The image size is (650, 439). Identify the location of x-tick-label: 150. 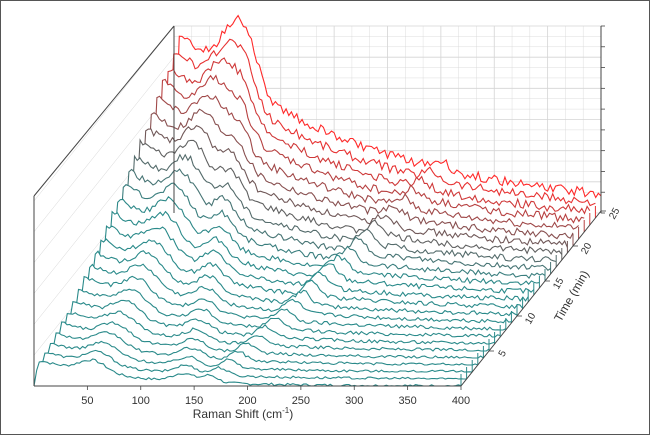
(194, 401).